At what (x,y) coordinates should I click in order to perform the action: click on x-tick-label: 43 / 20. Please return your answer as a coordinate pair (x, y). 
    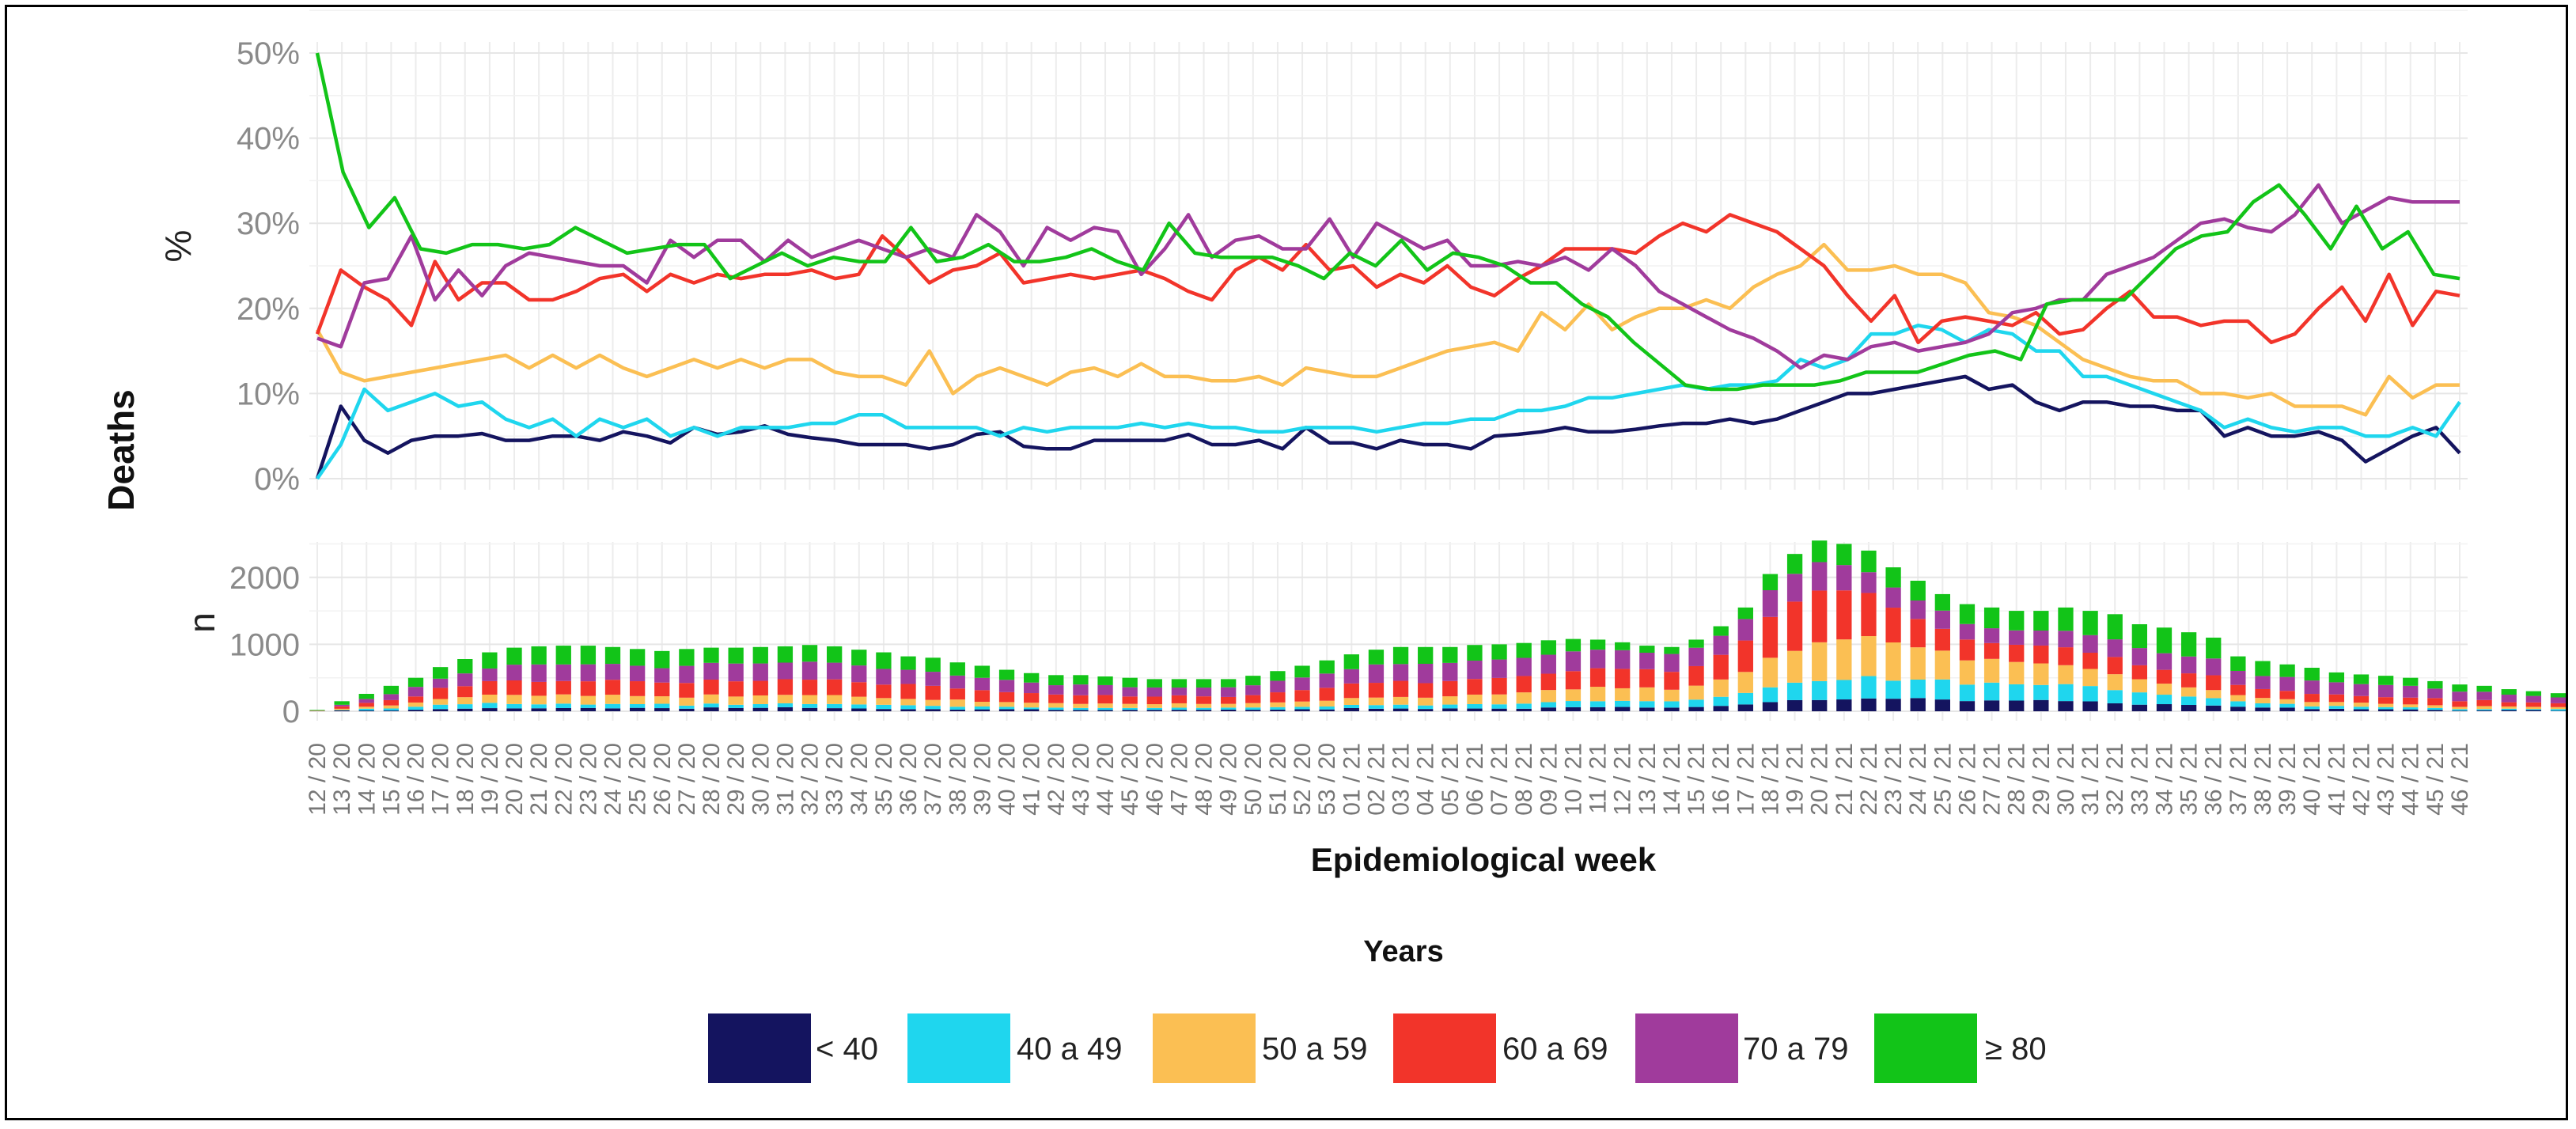
    Looking at the image, I should click on (1081, 779).